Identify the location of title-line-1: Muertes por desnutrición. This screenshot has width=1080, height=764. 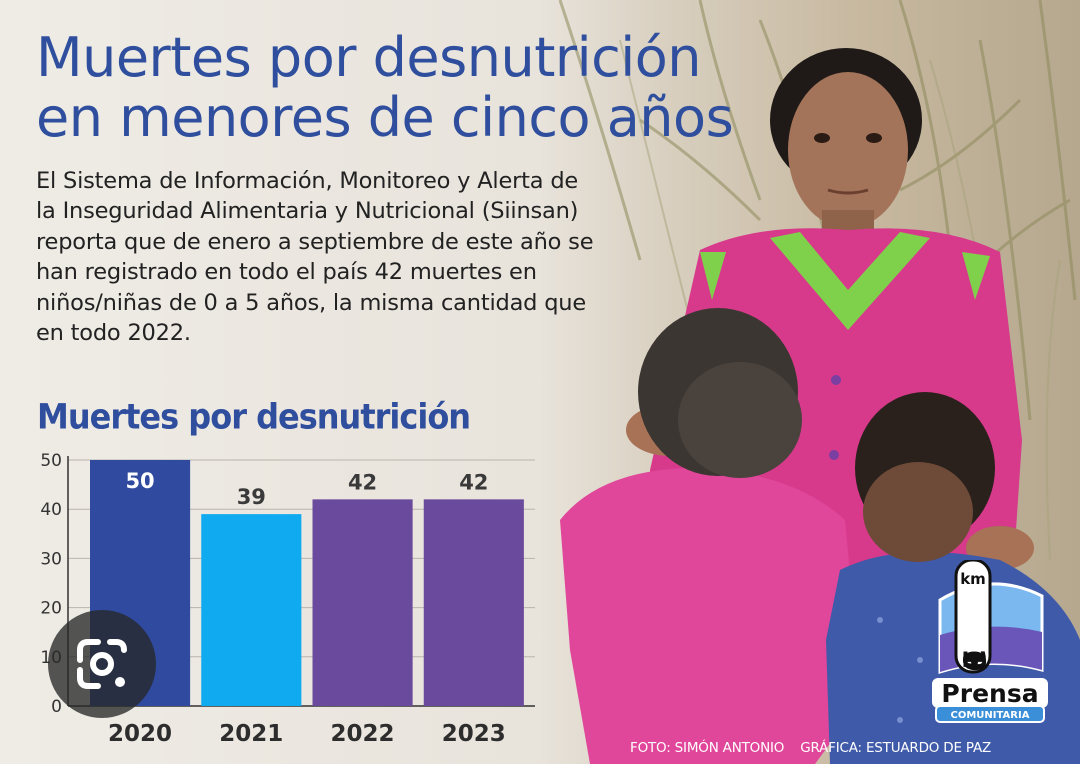
(369, 57).